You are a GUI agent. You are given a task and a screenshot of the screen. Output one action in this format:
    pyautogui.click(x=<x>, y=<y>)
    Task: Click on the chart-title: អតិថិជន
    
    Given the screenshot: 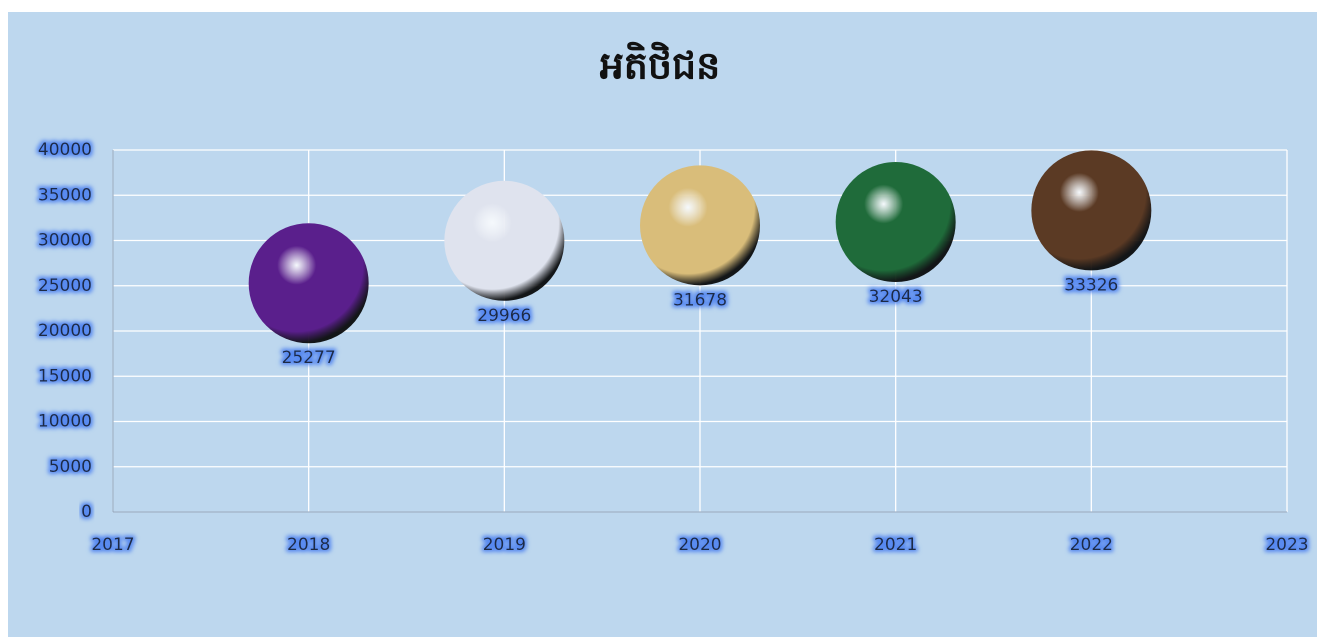 What is the action you would take?
    pyautogui.click(x=660, y=65)
    